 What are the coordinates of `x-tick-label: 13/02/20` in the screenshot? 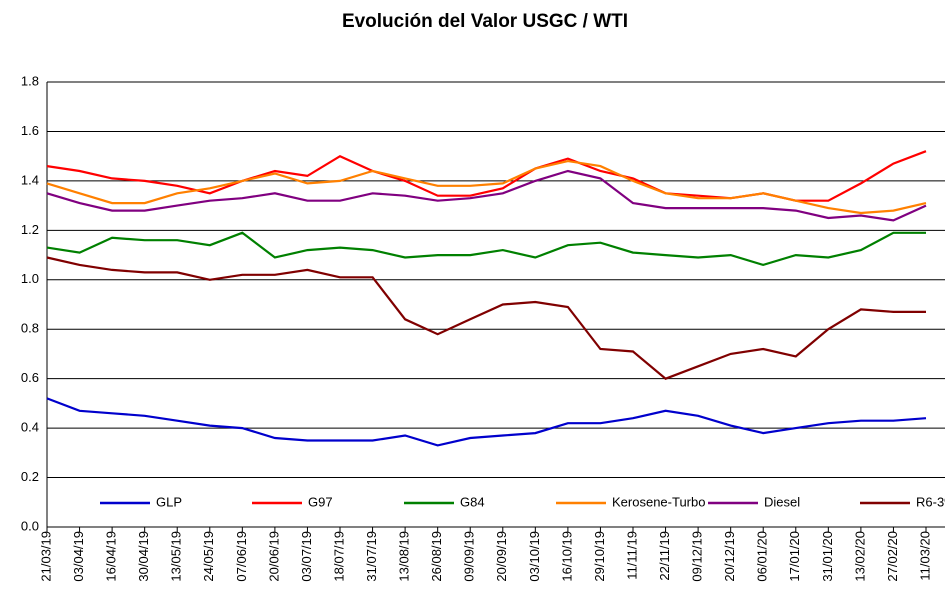 It's located at (859, 556).